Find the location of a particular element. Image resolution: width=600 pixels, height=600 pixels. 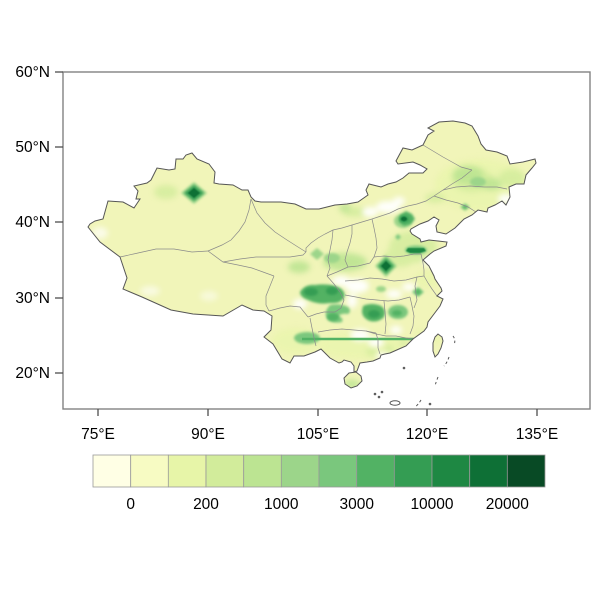

y-tick-label: 60°N is located at coordinates (32, 72).